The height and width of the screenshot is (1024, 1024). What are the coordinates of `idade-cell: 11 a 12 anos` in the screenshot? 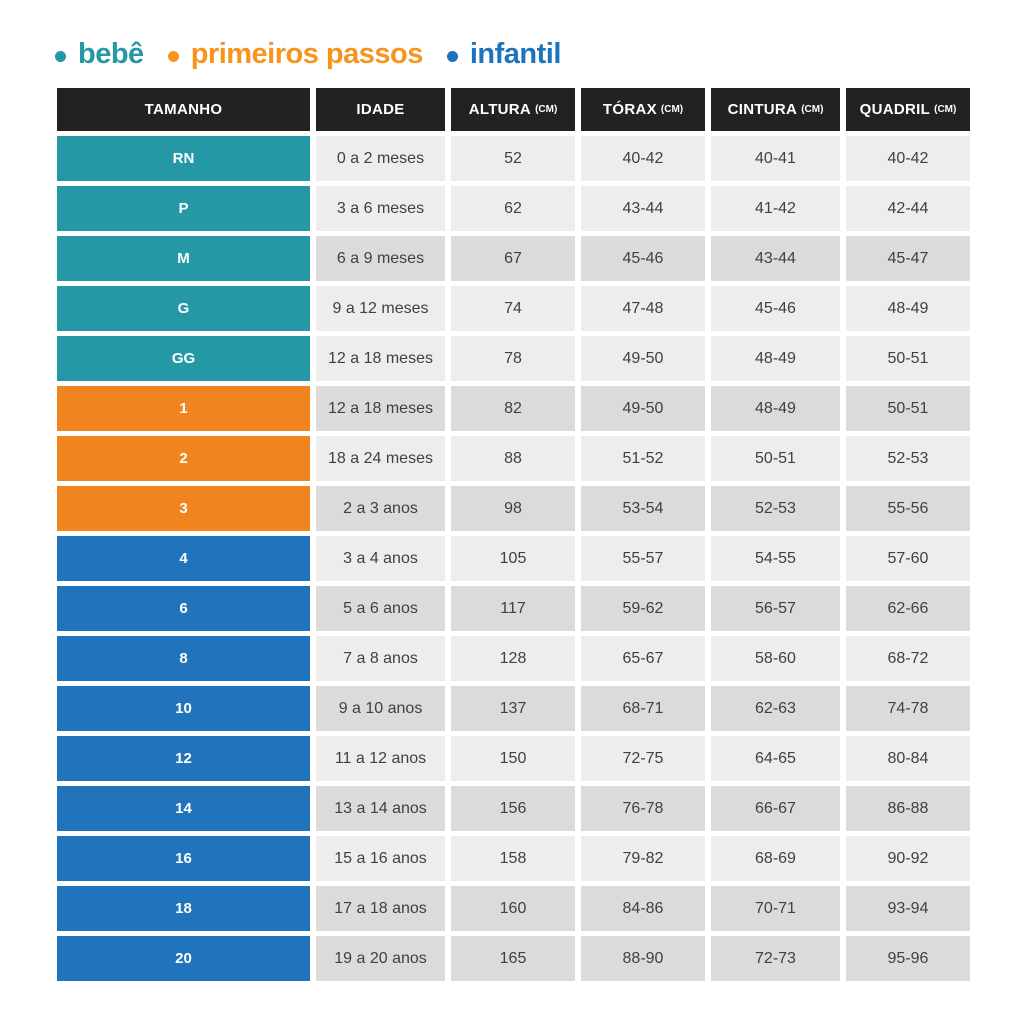 It's located at (380, 758).